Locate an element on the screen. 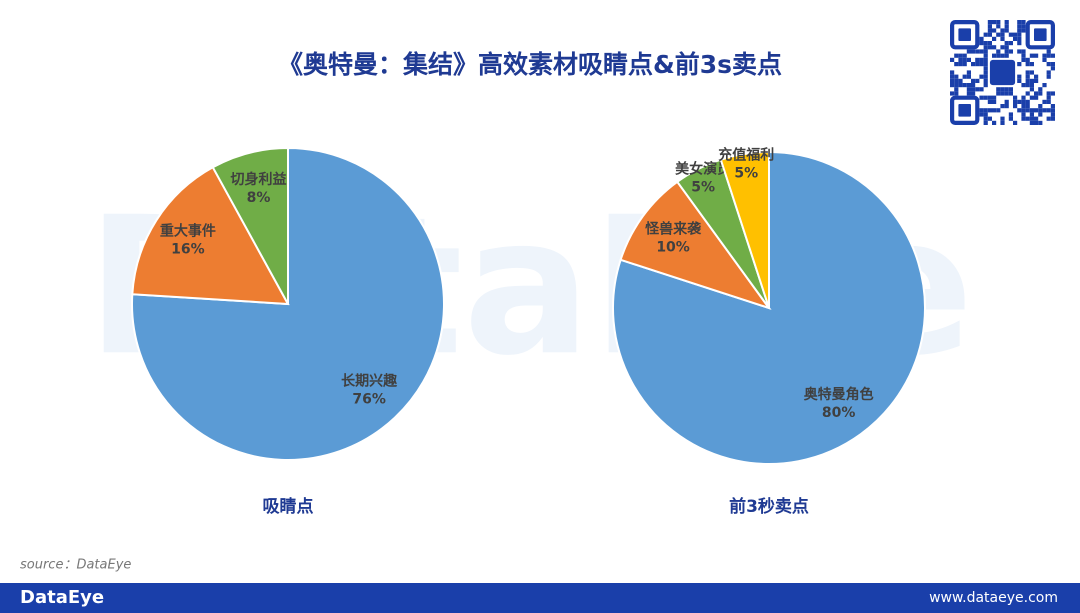 The width and height of the screenshot is (1080, 613). slice-value: 5% is located at coordinates (703, 188).